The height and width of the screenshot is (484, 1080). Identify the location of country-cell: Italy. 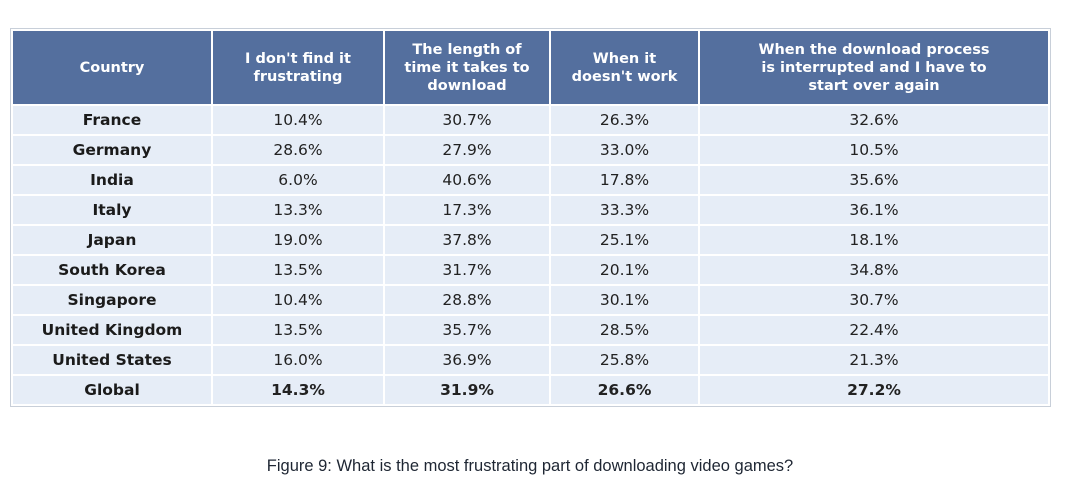
(112, 210).